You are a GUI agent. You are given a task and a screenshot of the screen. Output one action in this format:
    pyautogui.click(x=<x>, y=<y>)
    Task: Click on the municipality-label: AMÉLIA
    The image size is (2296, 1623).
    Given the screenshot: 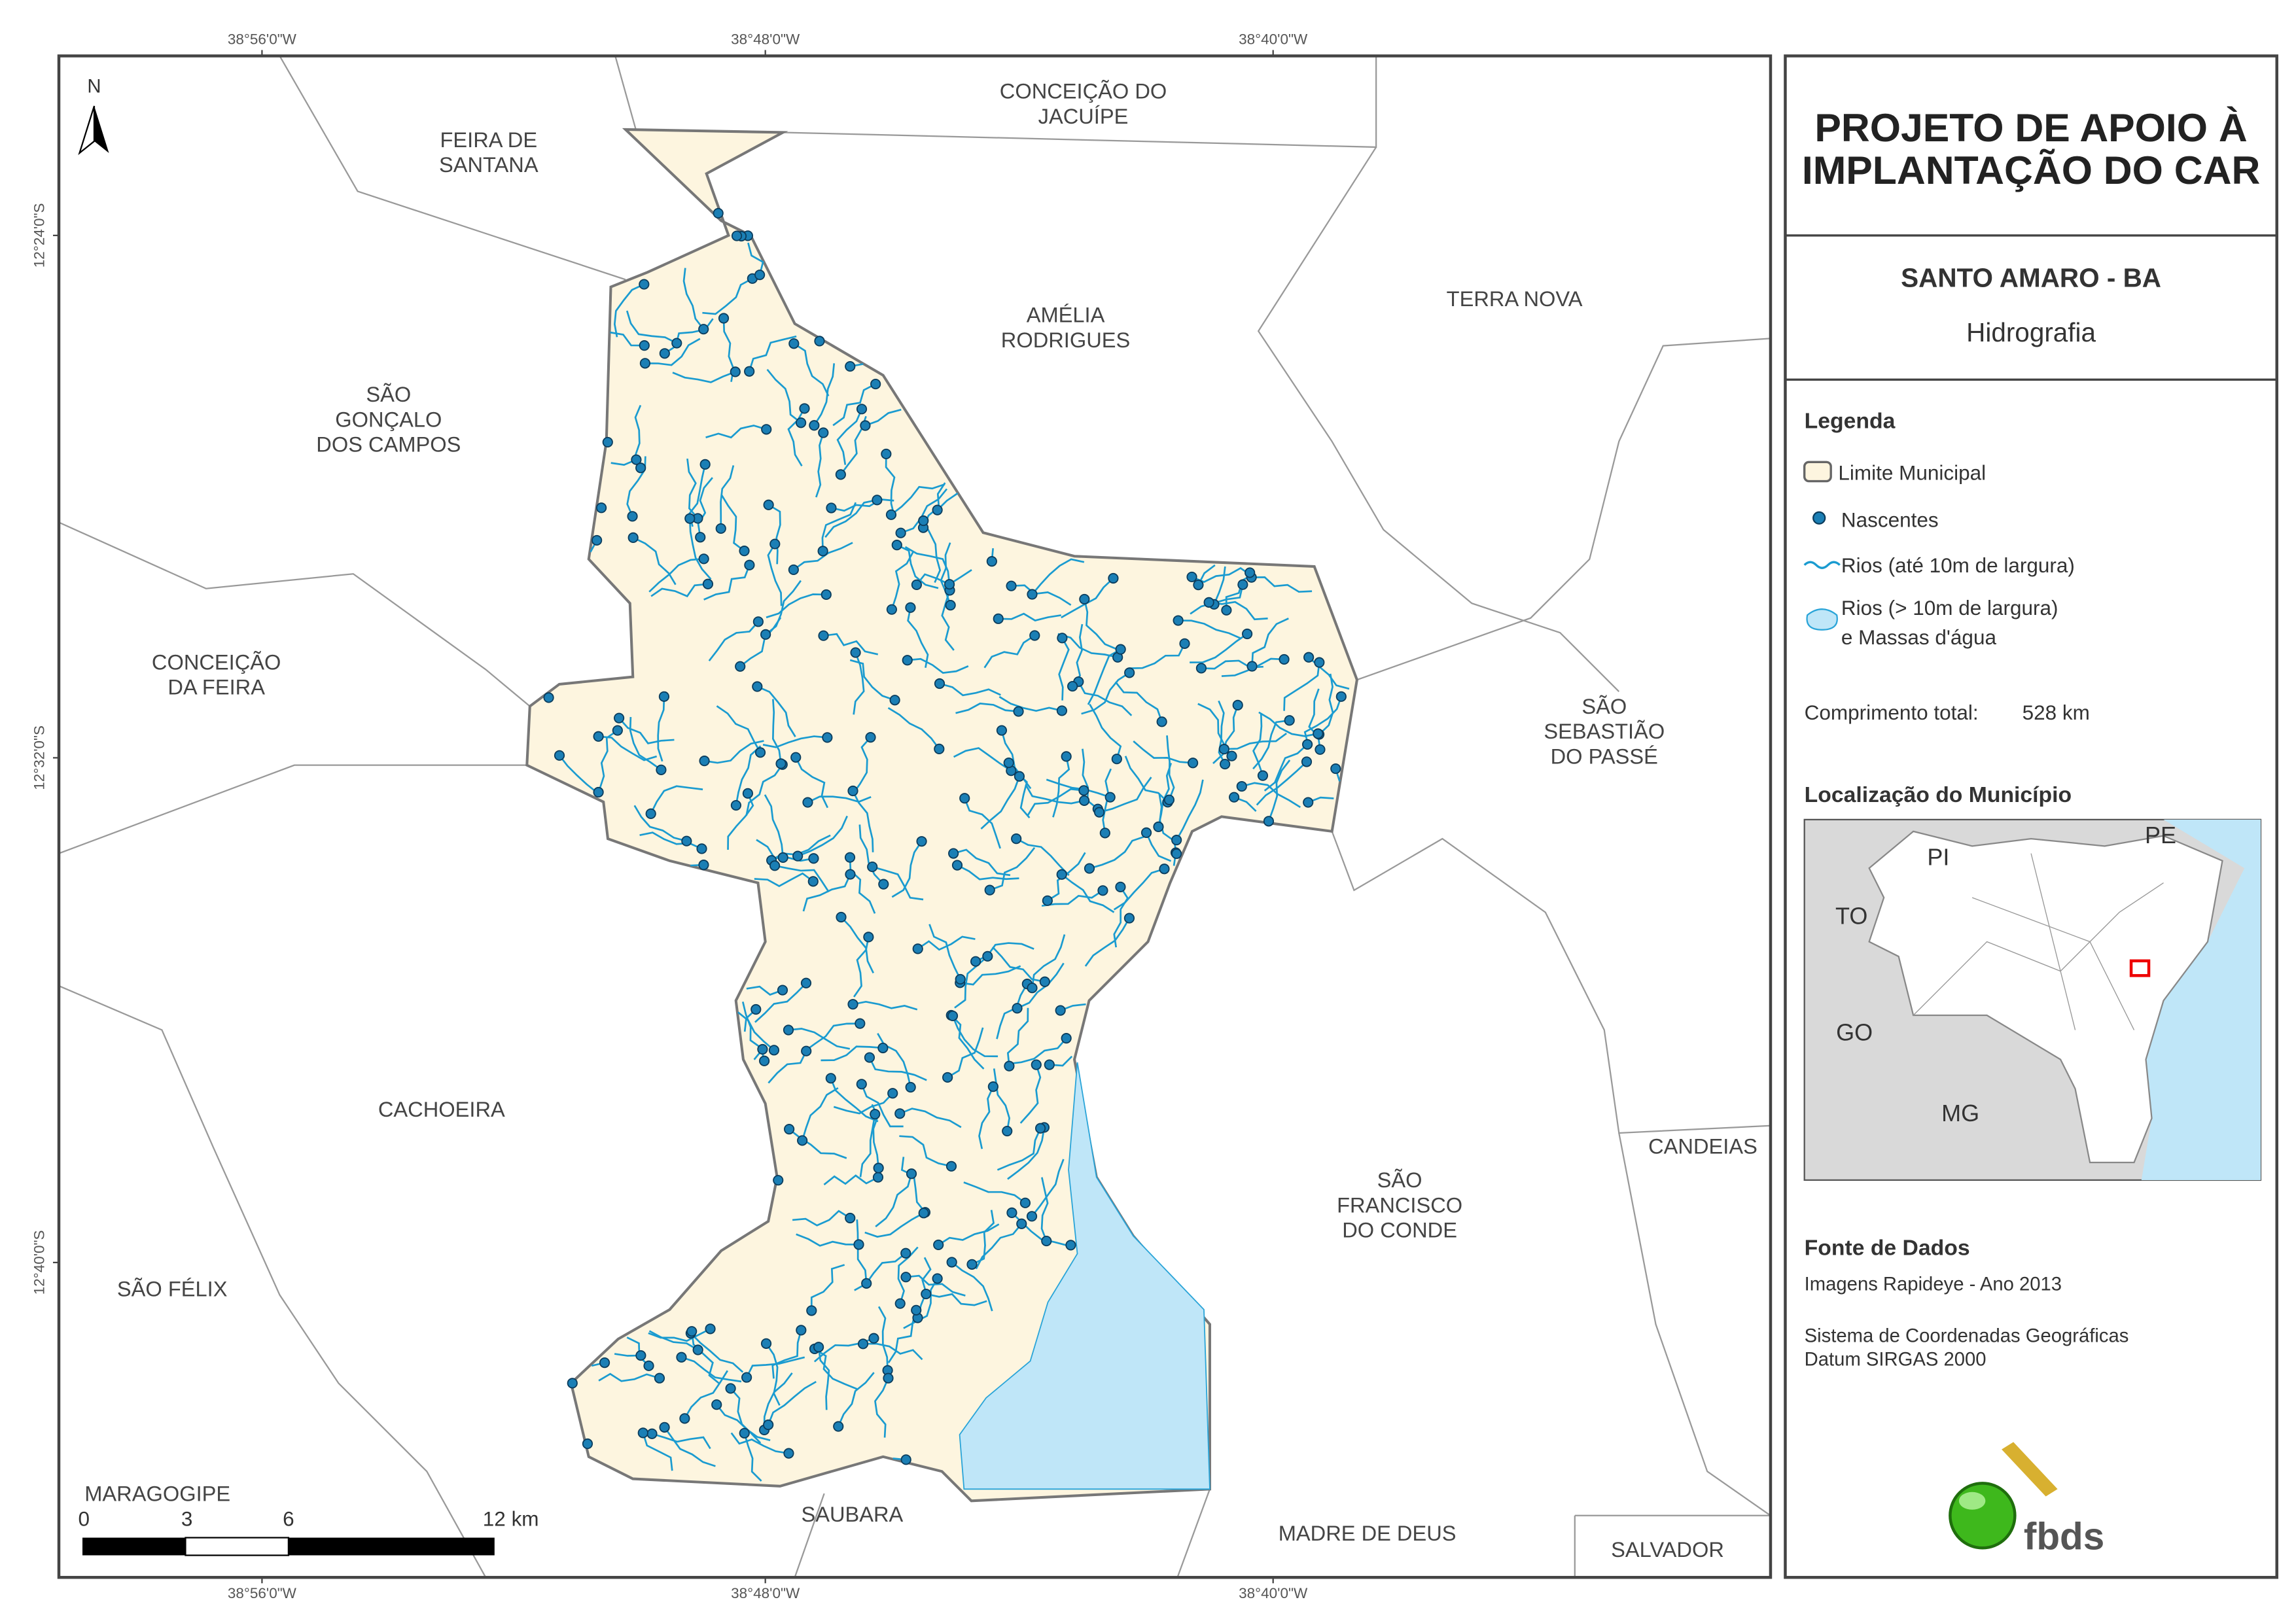 What is the action you would take?
    pyautogui.click(x=1066, y=315)
    